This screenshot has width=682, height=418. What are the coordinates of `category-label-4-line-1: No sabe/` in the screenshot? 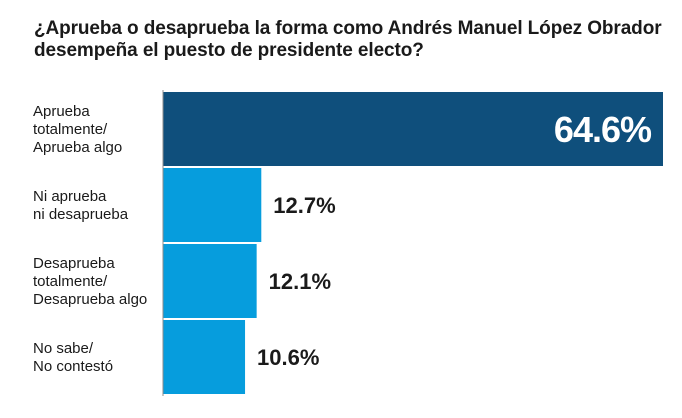 It's located at (63, 348).